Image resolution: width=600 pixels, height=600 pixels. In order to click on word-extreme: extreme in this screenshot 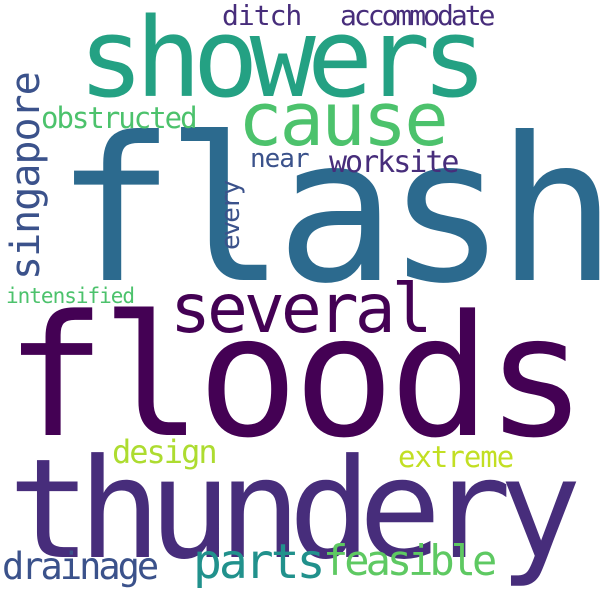, I will do `click(456, 457)`.